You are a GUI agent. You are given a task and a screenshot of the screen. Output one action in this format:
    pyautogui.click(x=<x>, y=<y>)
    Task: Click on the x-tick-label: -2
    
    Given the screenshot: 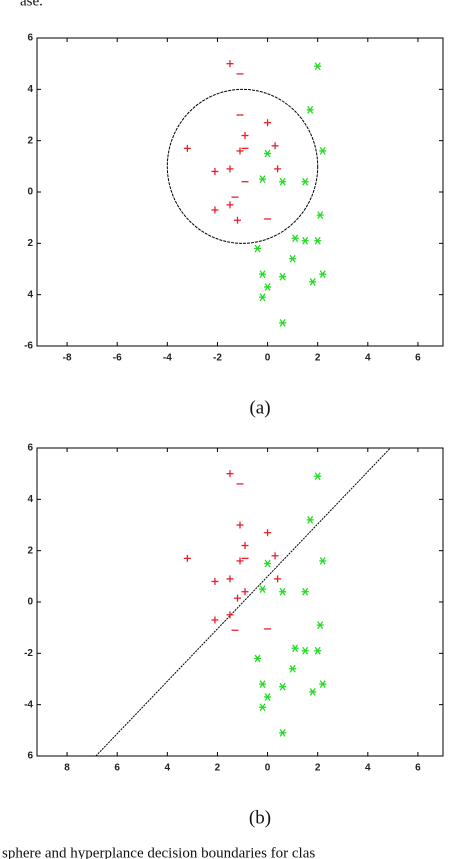 What is the action you would take?
    pyautogui.click(x=217, y=358)
    